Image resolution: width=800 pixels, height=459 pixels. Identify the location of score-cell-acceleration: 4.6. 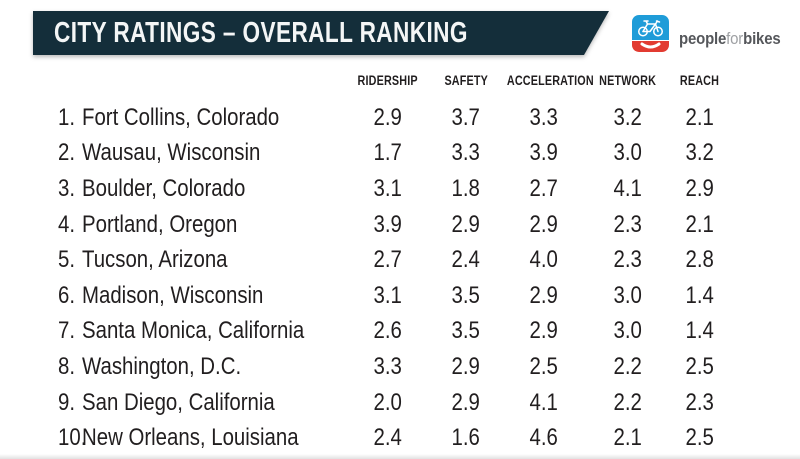
(544, 438).